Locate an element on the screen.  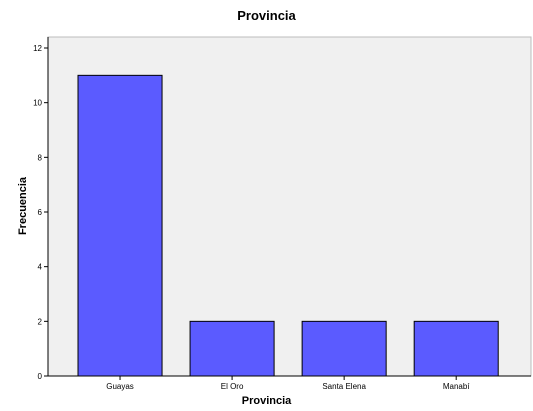
x-tick-label: Guayas is located at coordinates (120, 386).